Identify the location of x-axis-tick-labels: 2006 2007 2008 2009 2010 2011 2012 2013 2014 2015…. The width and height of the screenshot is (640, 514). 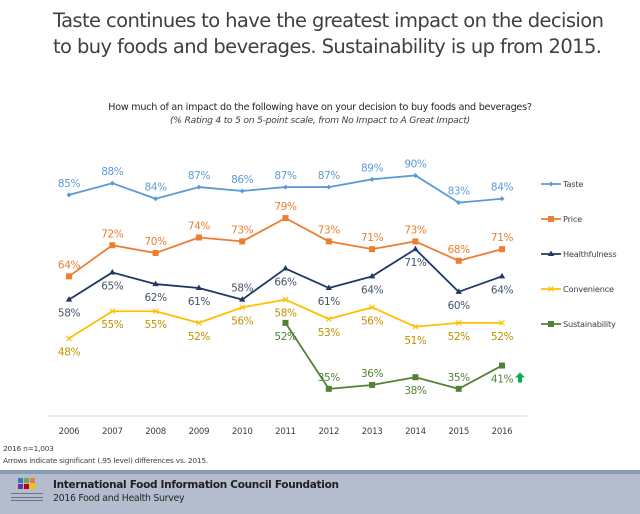
(286, 432).